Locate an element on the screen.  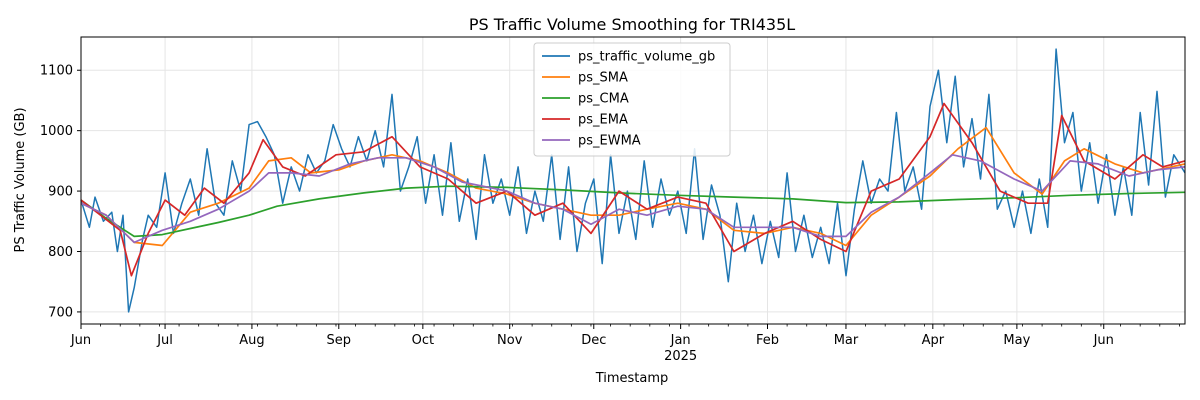
x-tick-label: Nov is located at coordinates (510, 340).